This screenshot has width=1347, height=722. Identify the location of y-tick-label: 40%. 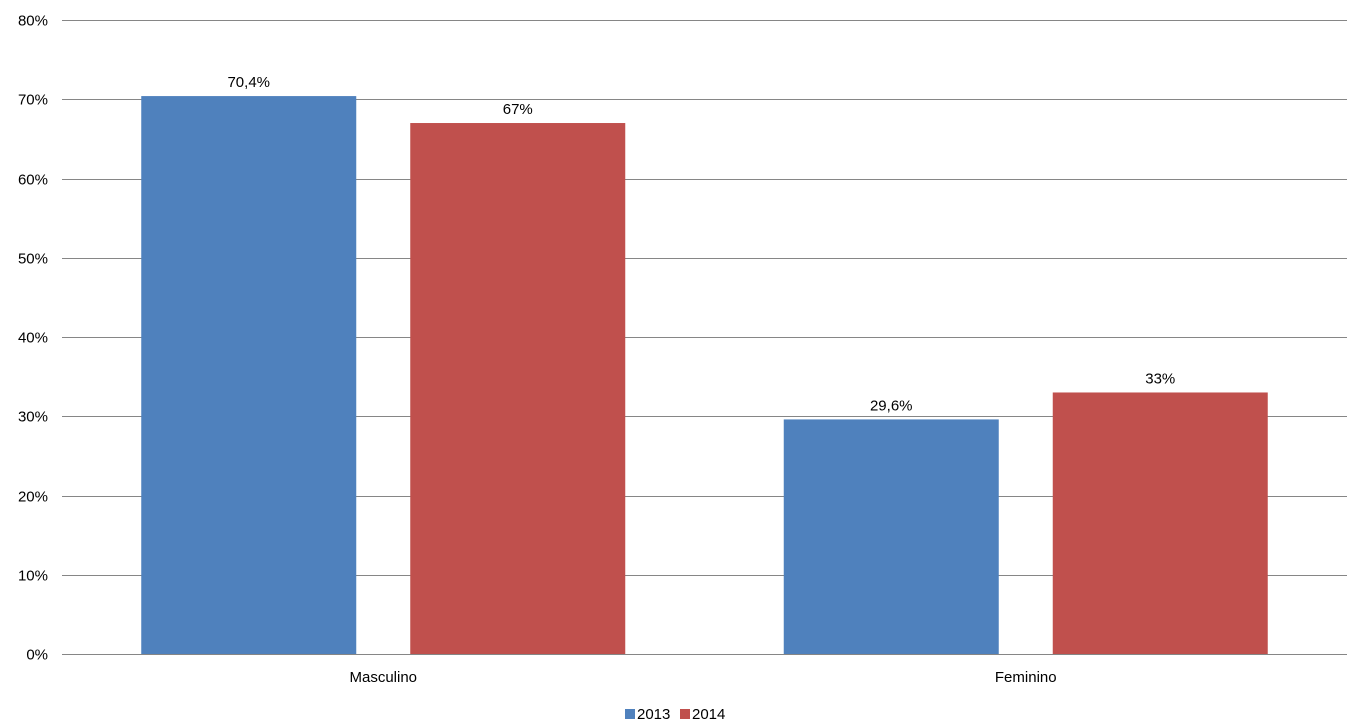
(33, 338).